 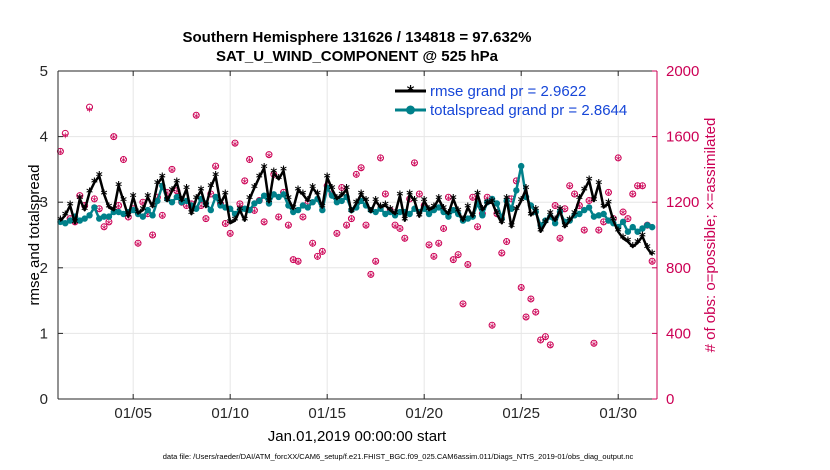 What do you see at coordinates (44, 333) in the screenshot?
I see `y-tick-label: 1` at bounding box center [44, 333].